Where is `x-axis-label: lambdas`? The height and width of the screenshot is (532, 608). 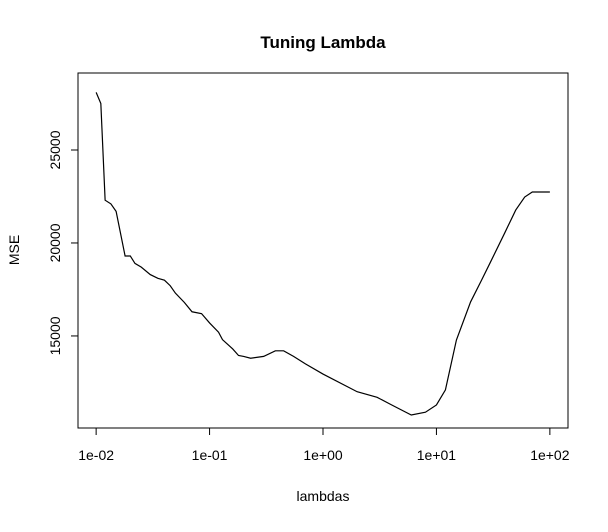 x-axis-label: lambdas is located at coordinates (323, 496).